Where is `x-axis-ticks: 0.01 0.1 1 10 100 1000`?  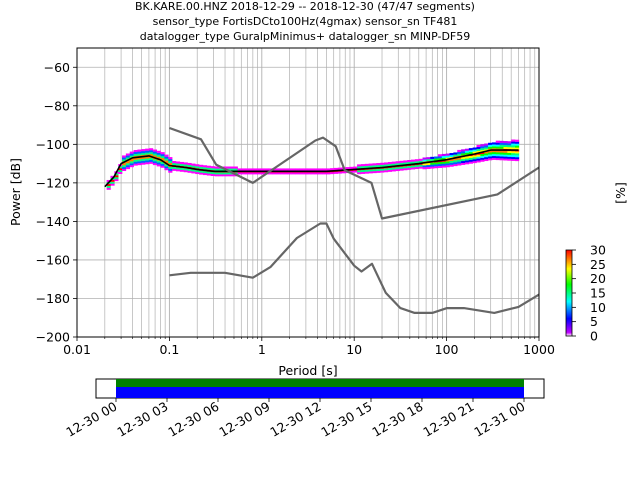
x-axis-ticks: 0.01 0.1 1 10 100 1000 is located at coordinates (309, 347).